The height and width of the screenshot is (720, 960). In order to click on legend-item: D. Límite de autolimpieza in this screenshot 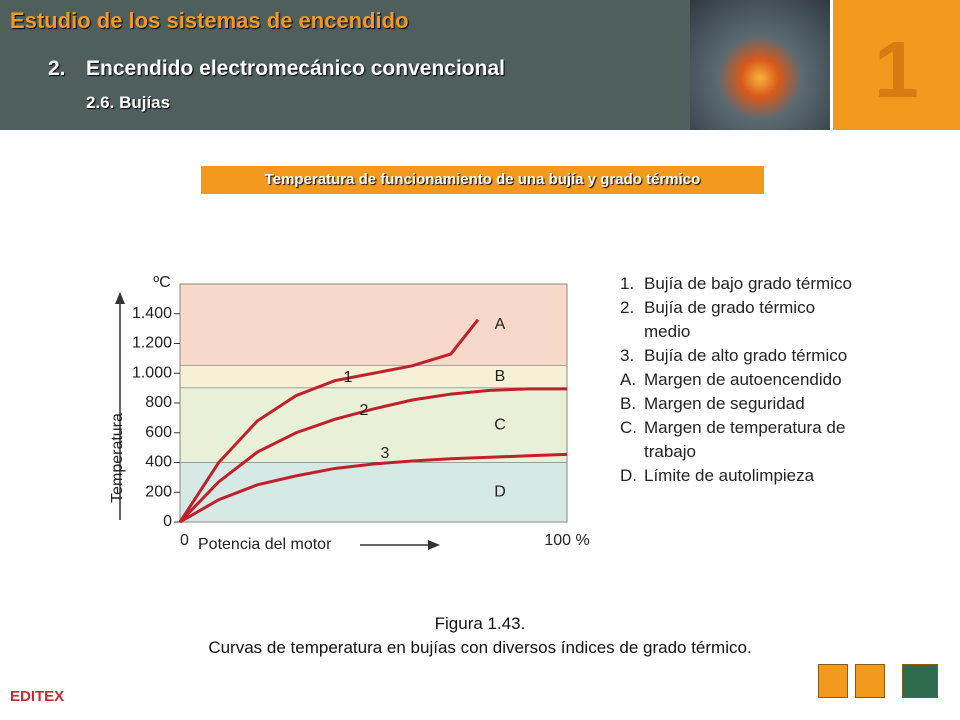, I will do `click(740, 476)`.